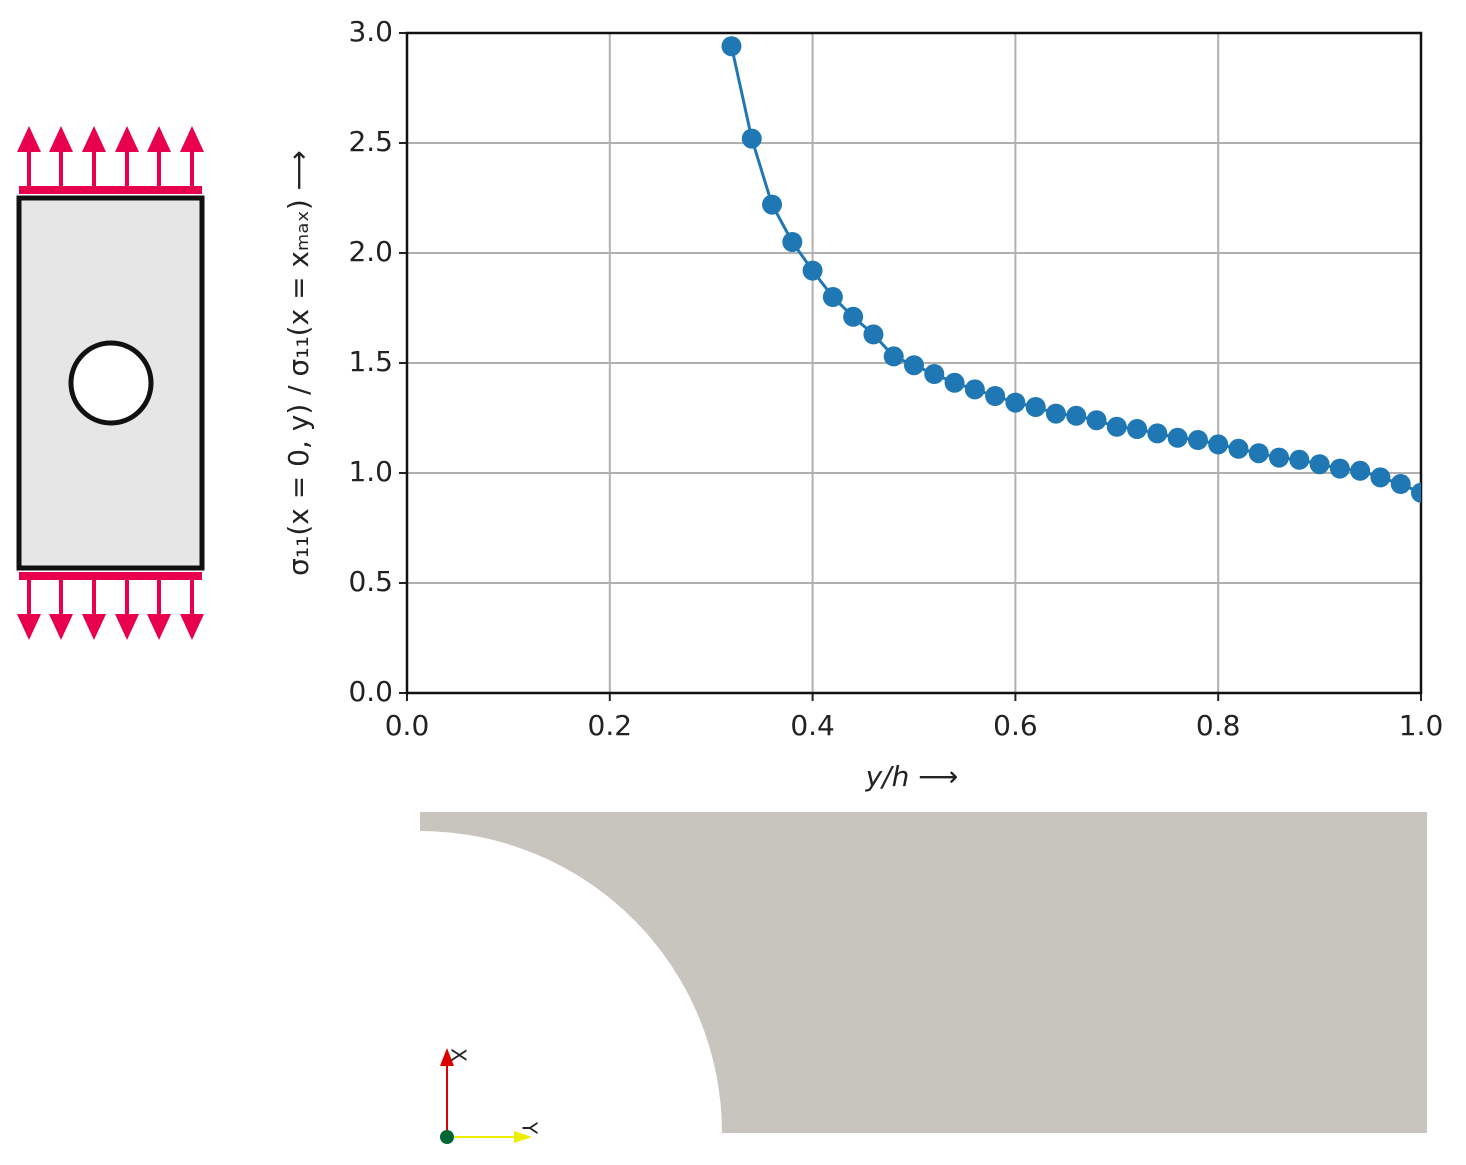 The image size is (1466, 1165). I want to click on x-tick-label: 0.4, so click(812, 725).